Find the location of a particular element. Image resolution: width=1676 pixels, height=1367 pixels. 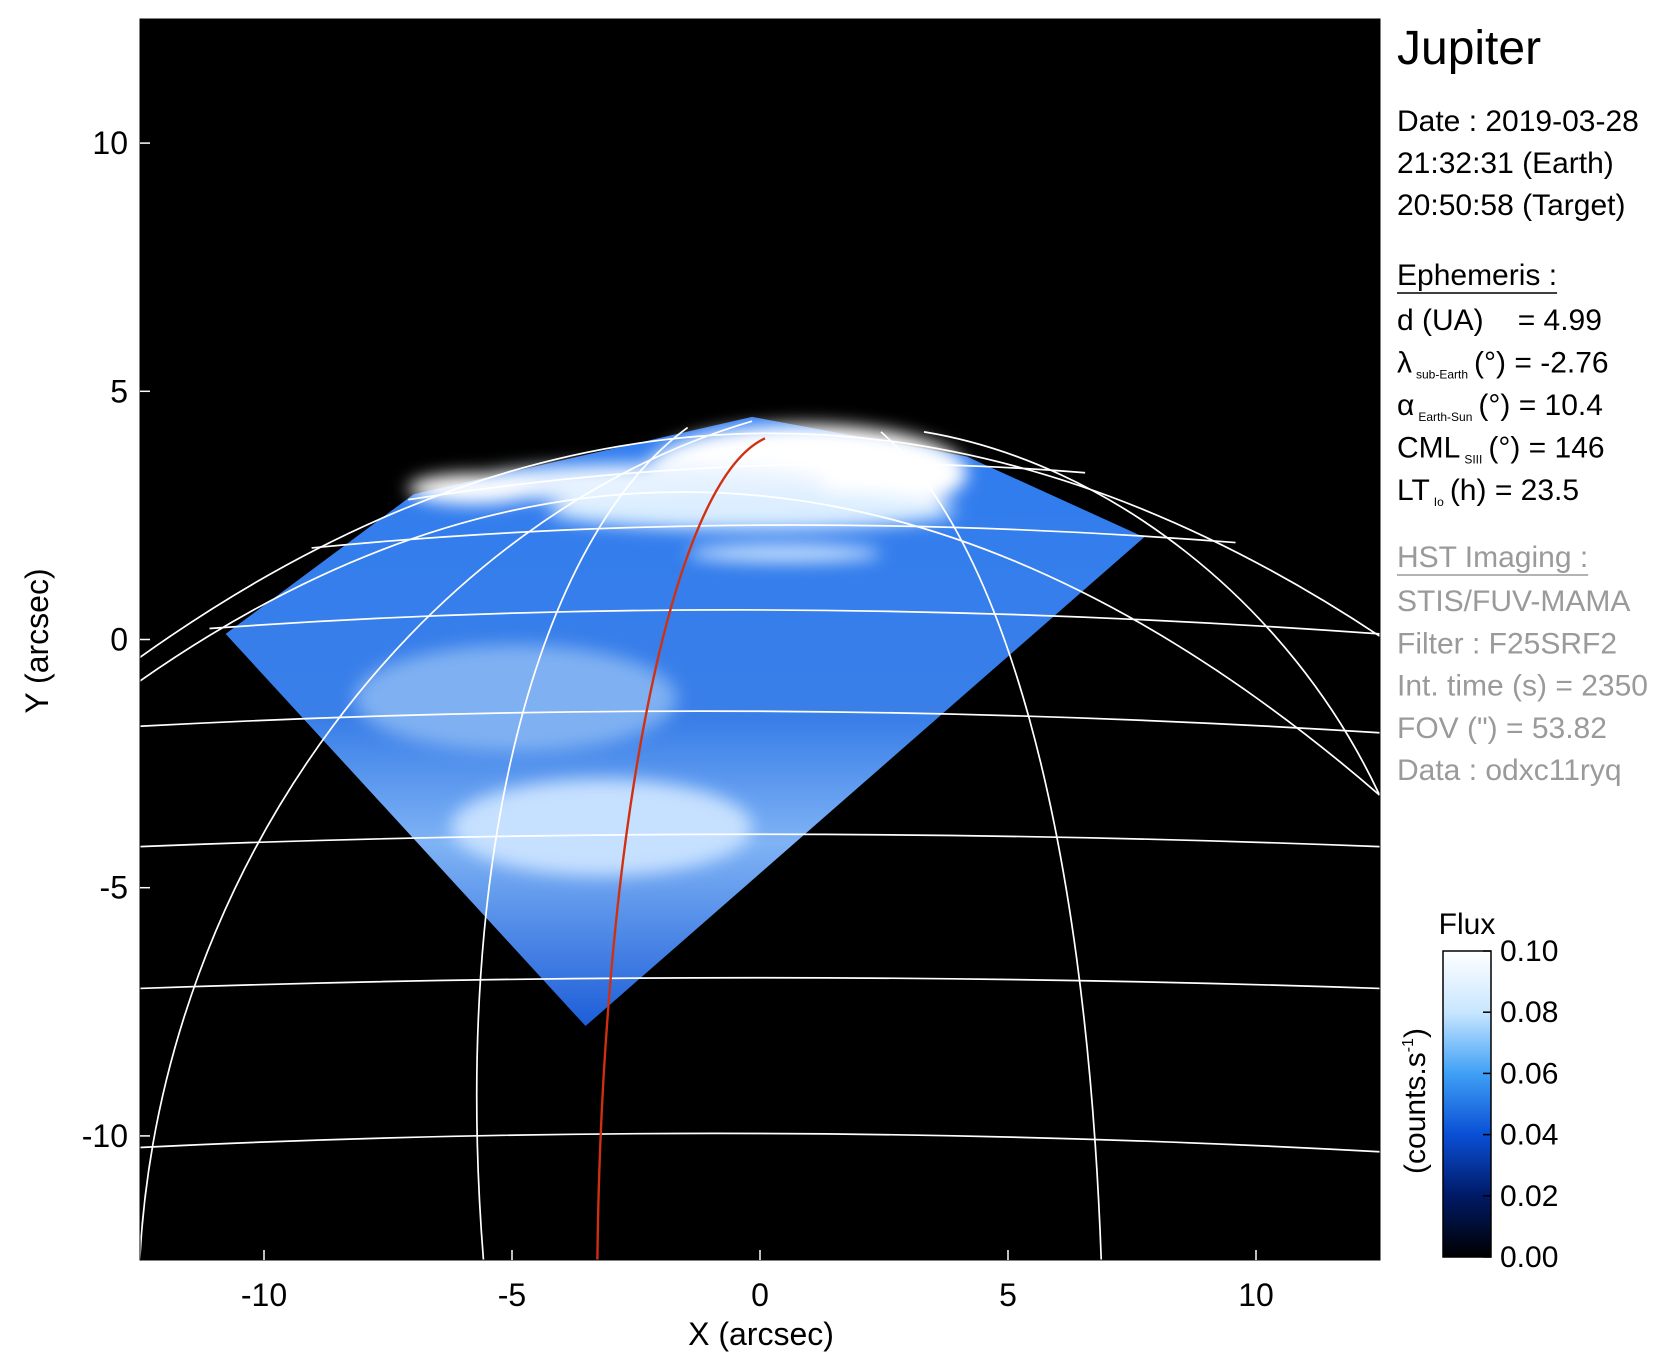

colorbar-label-text: (counts.s is located at coordinates (1415, 1113).